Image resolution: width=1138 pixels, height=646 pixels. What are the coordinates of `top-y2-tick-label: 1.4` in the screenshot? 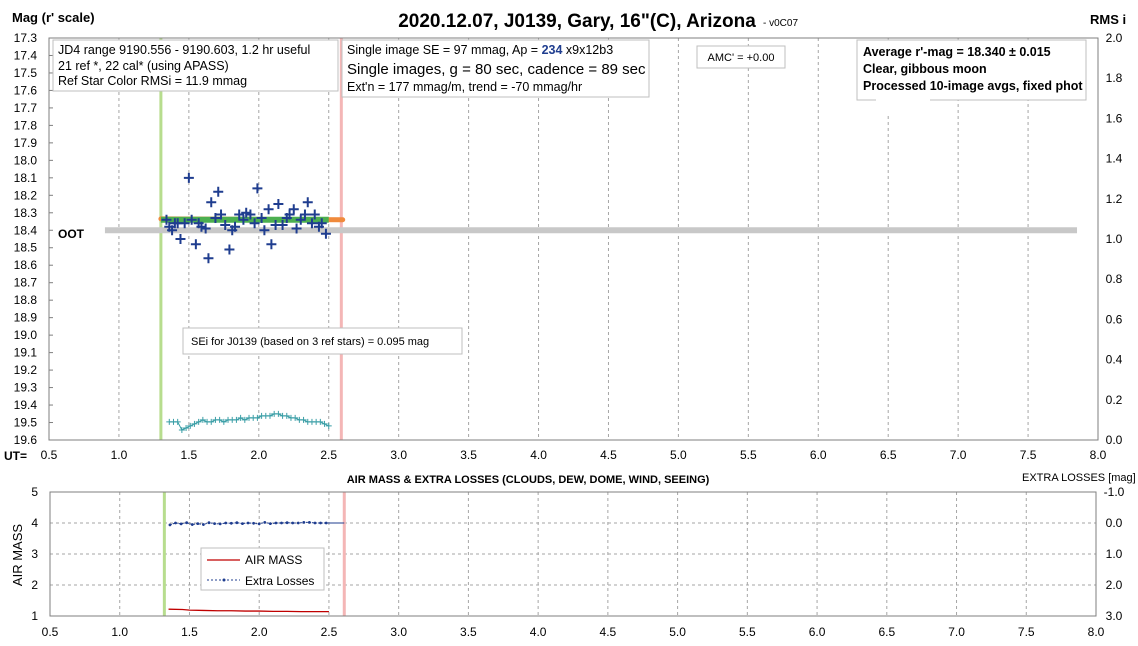 It's located at (1114, 159).